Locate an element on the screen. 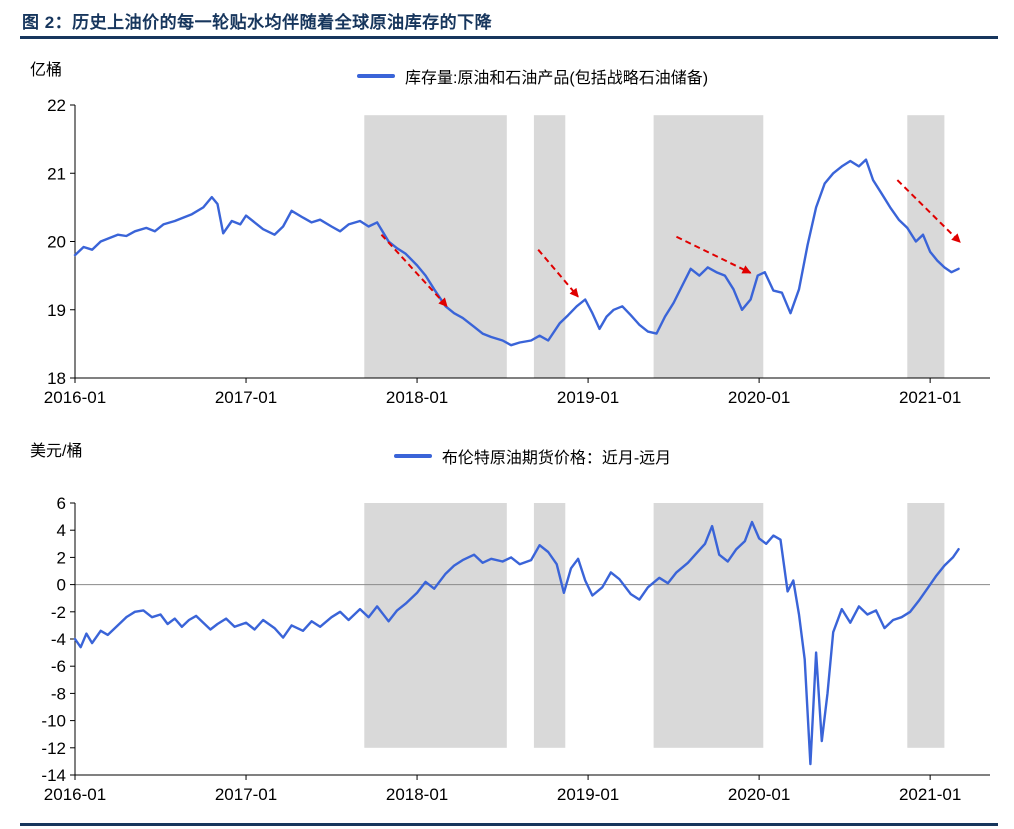 The width and height of the screenshot is (1014, 829). y-tick-label: -14 is located at coordinates (53, 775).